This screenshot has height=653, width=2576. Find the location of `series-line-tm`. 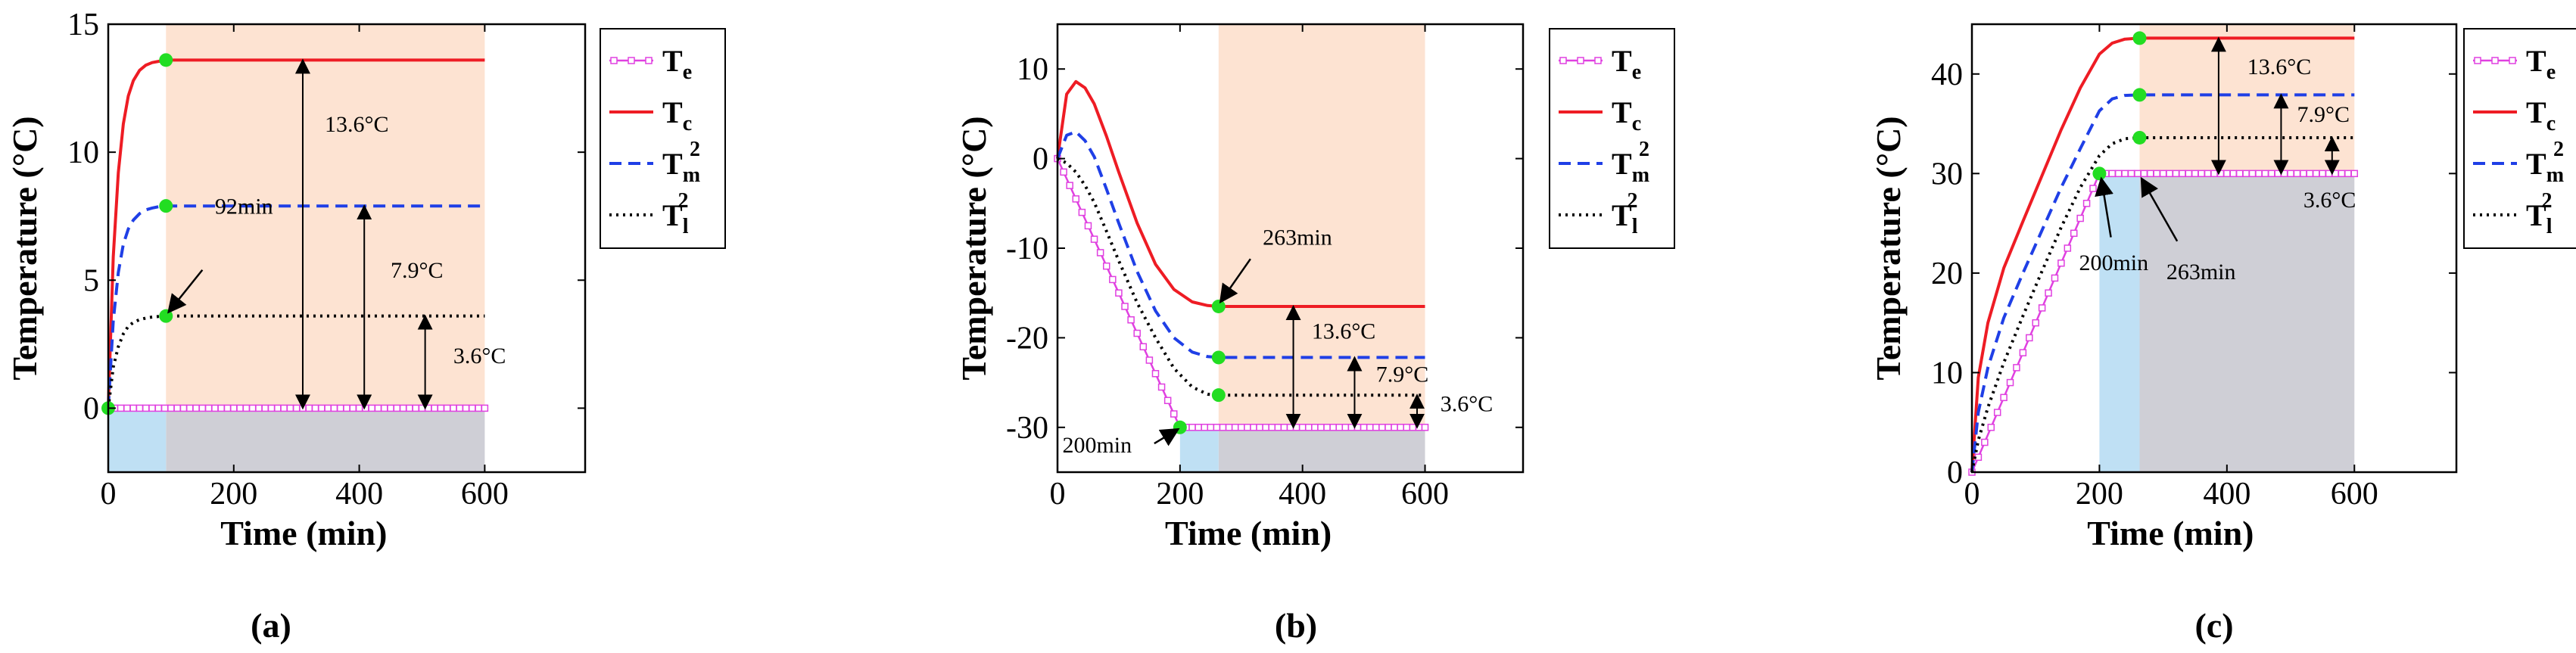

series-line-tm is located at coordinates (2162, 283).